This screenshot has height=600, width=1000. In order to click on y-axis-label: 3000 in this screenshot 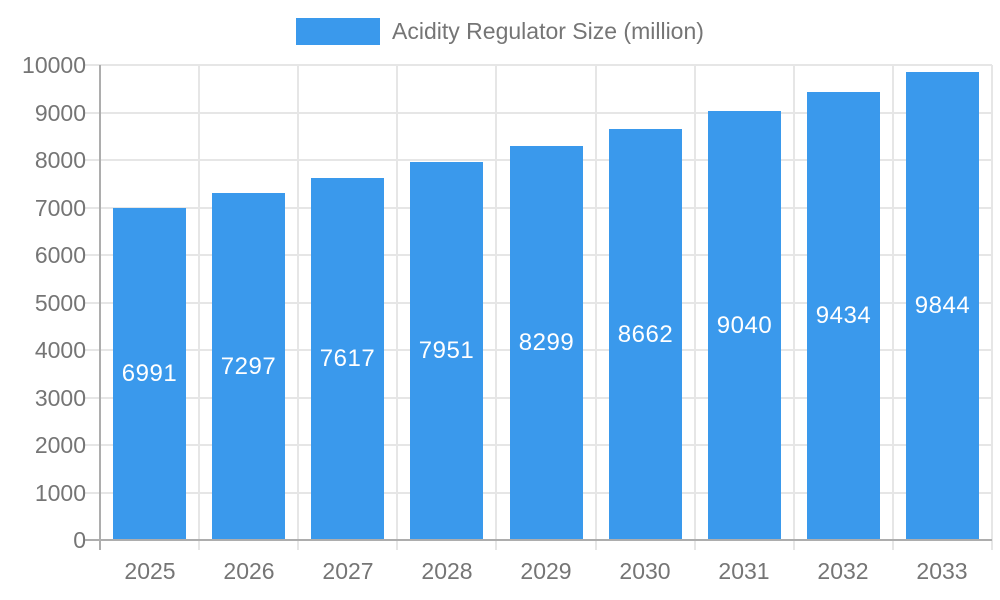, I will do `click(60, 398)`.